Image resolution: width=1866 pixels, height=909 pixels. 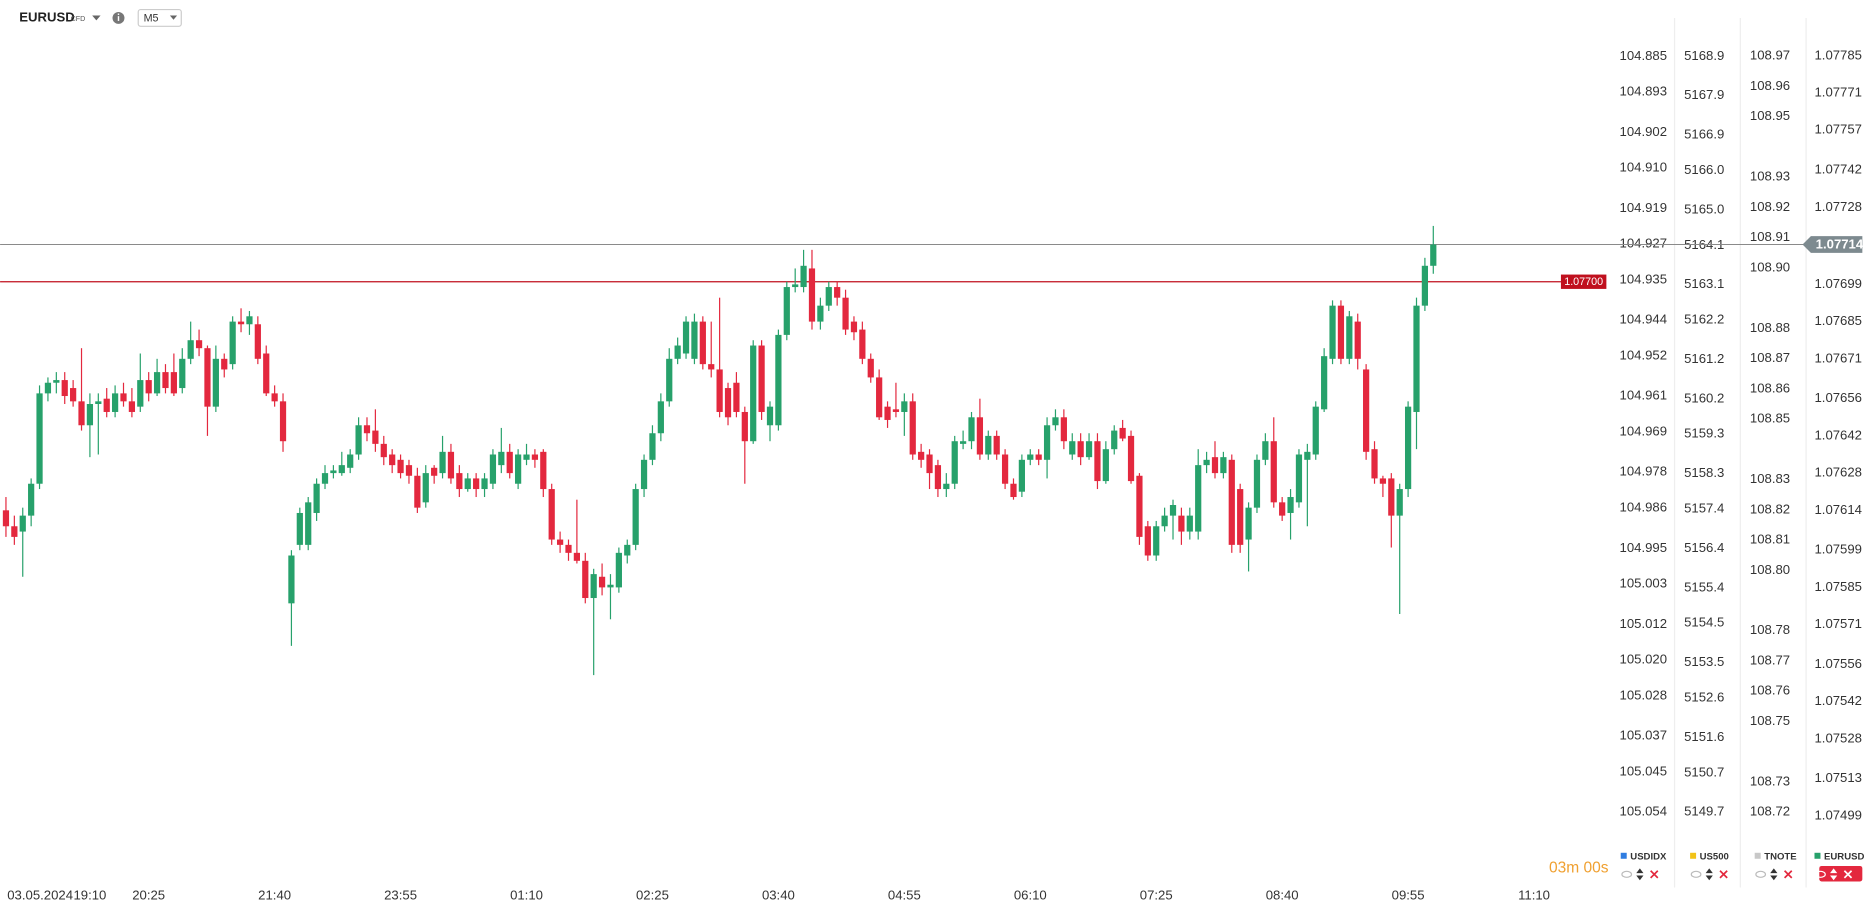 I want to click on y-tick-label: 5162.2, so click(x=1704, y=319).